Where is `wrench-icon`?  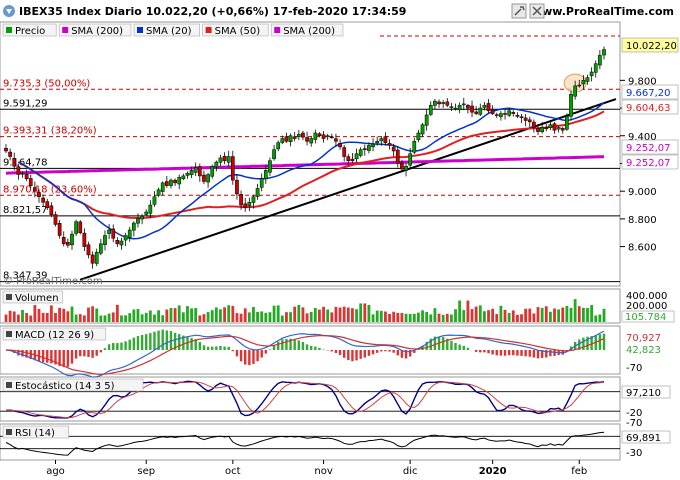
wrench-icon is located at coordinates (519, 11).